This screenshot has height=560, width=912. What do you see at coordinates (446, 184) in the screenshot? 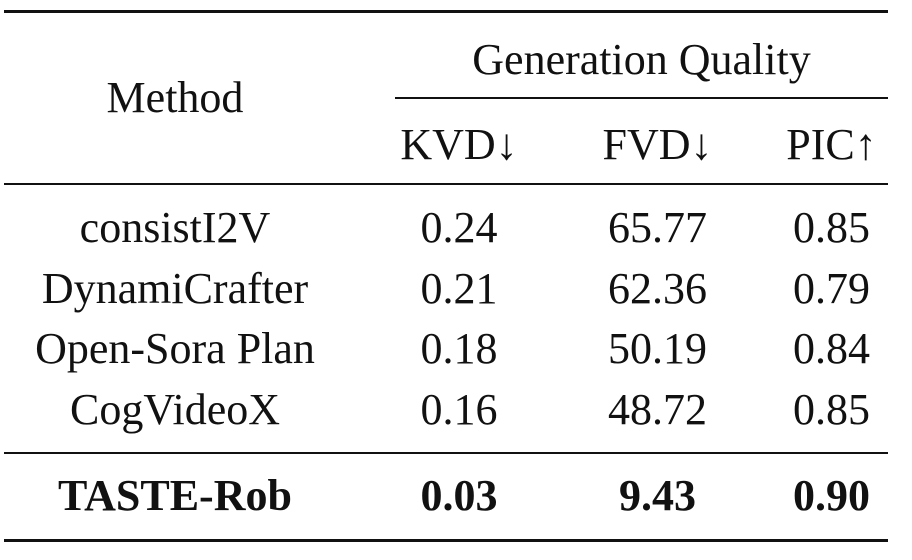
I see `header-bottom-rule` at bounding box center [446, 184].